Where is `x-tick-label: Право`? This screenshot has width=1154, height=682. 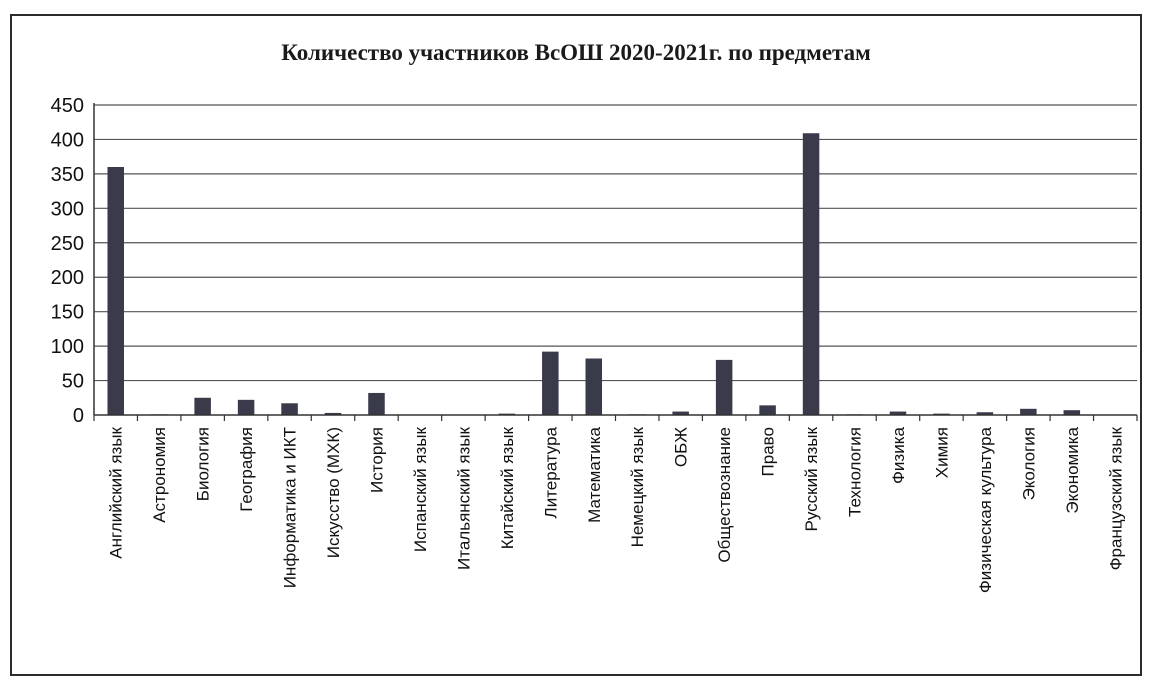
x-tick-label: Право is located at coordinates (768, 451).